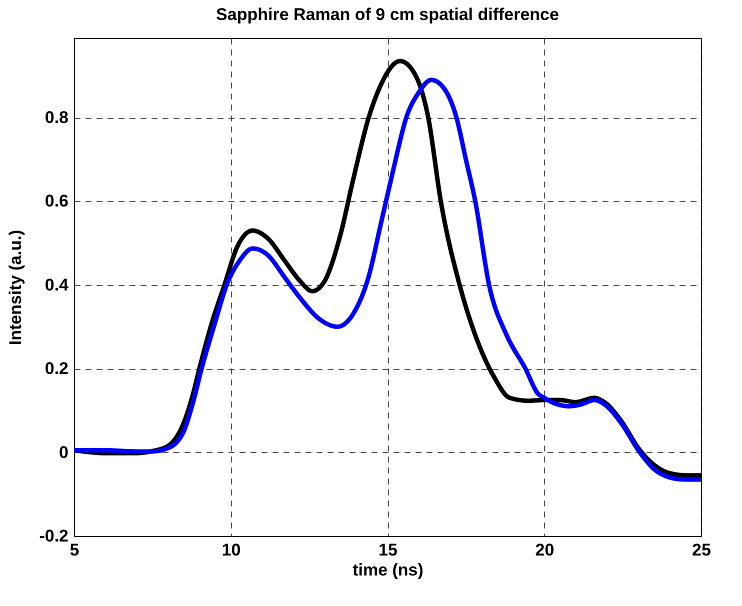  What do you see at coordinates (63, 452) in the screenshot?
I see `y-tick-label: 0` at bounding box center [63, 452].